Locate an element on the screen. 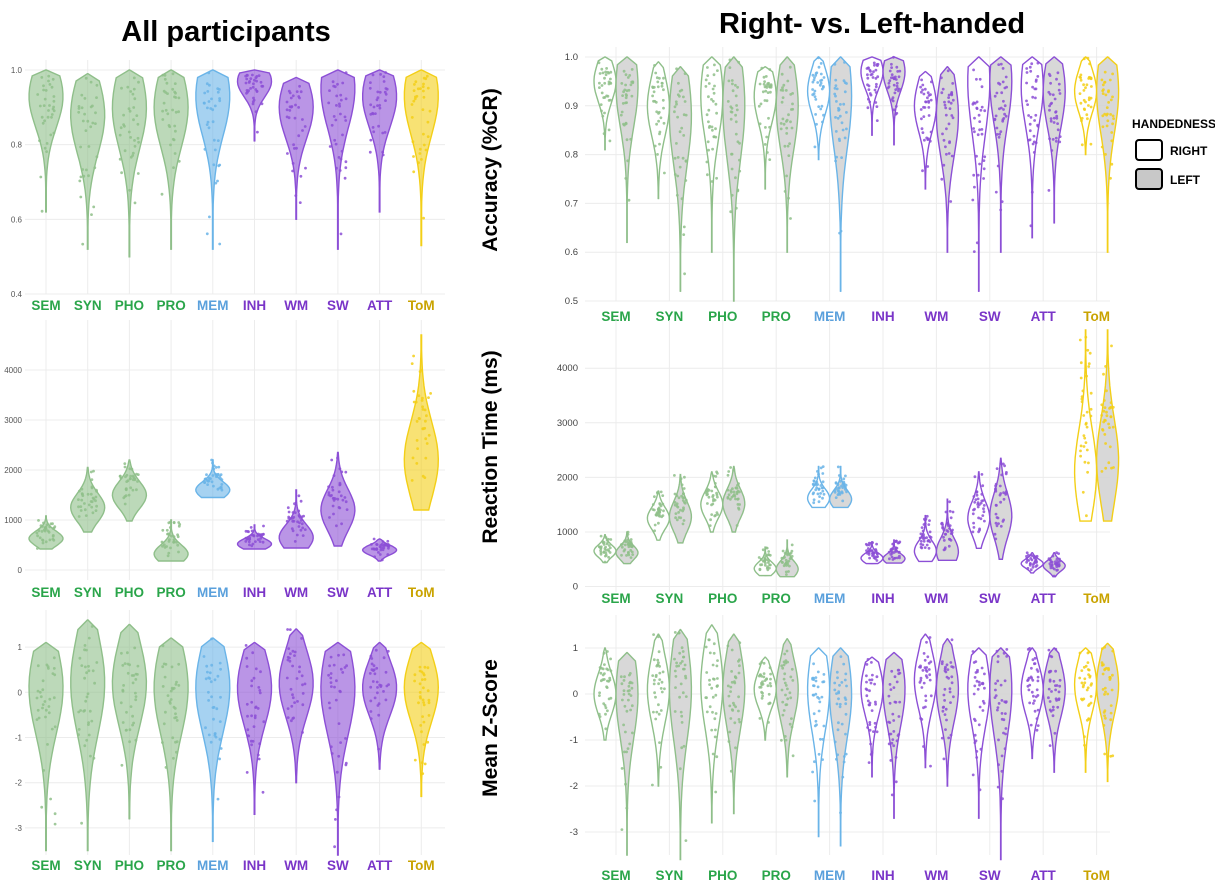 This screenshot has height=883, width=1215. category-label-pho: PHO is located at coordinates (129, 305).